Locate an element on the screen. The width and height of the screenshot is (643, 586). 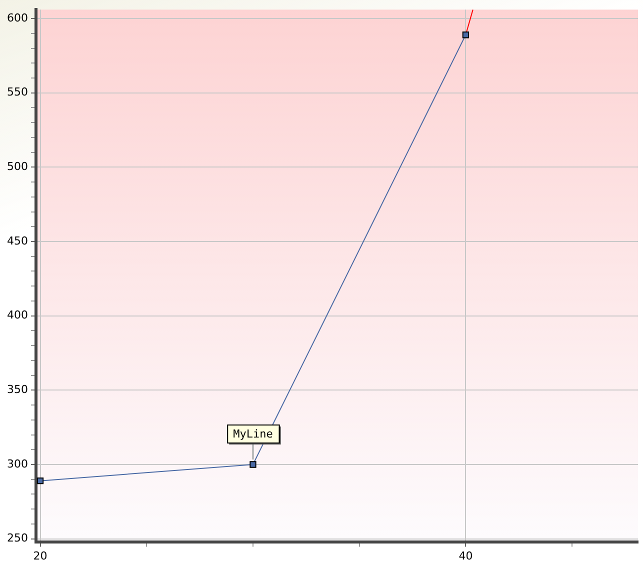
y-tick-label: 500 is located at coordinates (17, 167).